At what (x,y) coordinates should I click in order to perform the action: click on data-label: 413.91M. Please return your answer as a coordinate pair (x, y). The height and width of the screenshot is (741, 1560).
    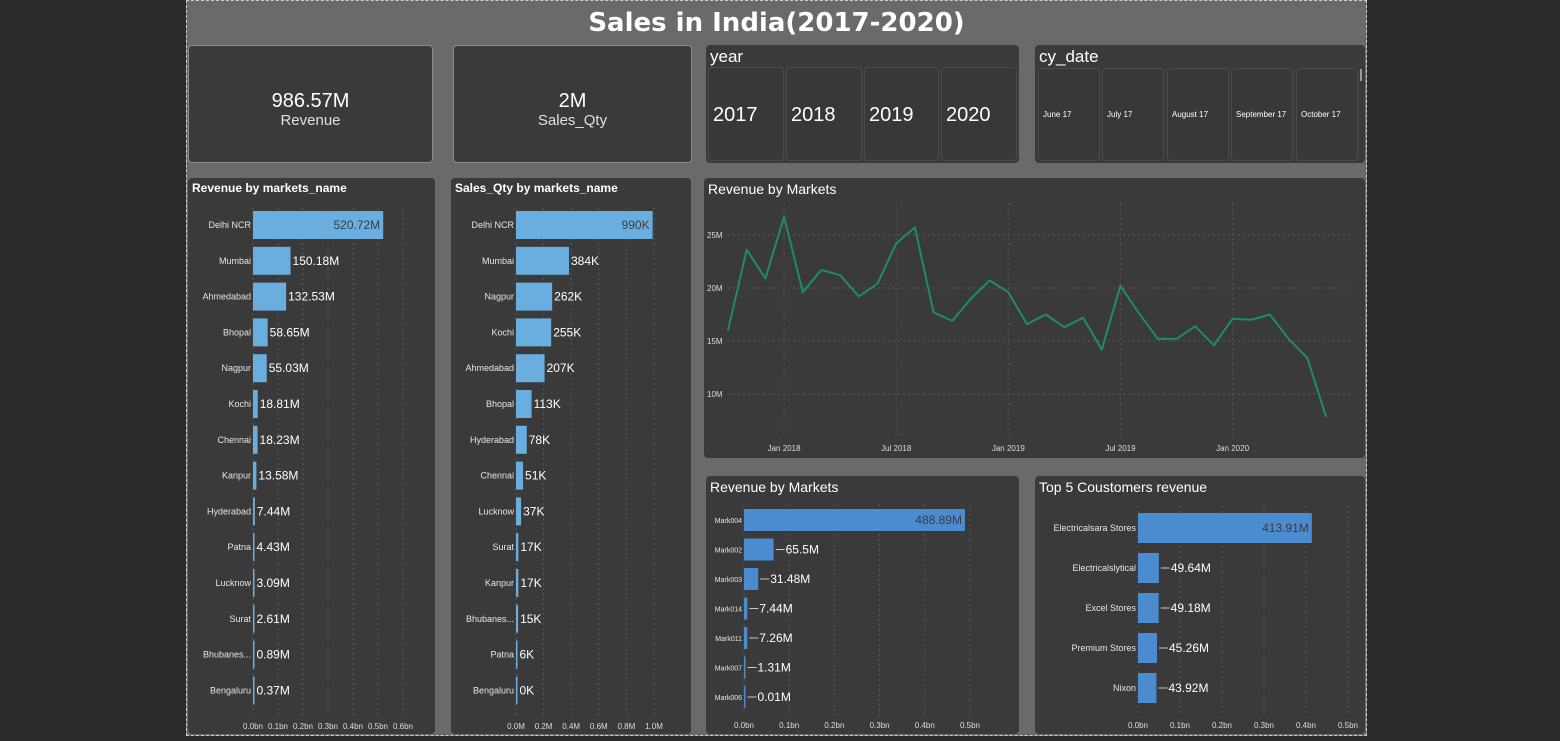
    Looking at the image, I should click on (1285, 528).